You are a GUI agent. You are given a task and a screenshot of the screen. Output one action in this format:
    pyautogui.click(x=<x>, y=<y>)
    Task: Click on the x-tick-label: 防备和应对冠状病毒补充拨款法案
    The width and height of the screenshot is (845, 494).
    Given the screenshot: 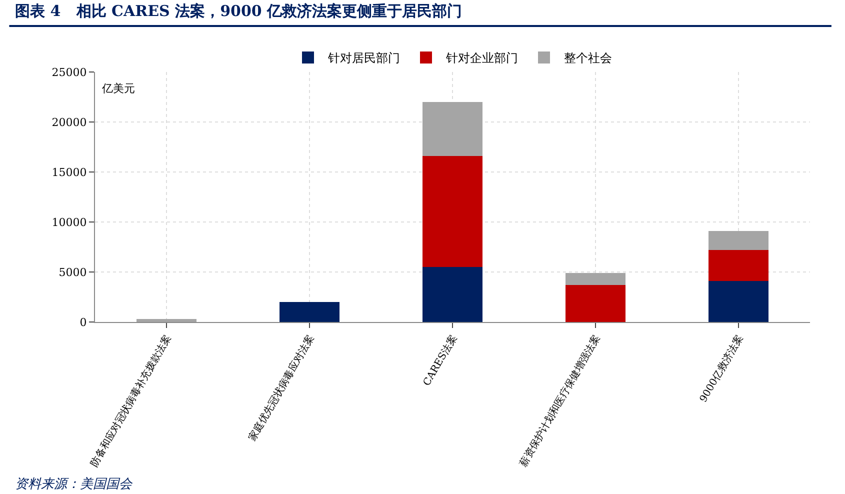 What is the action you would take?
    pyautogui.click(x=131, y=401)
    